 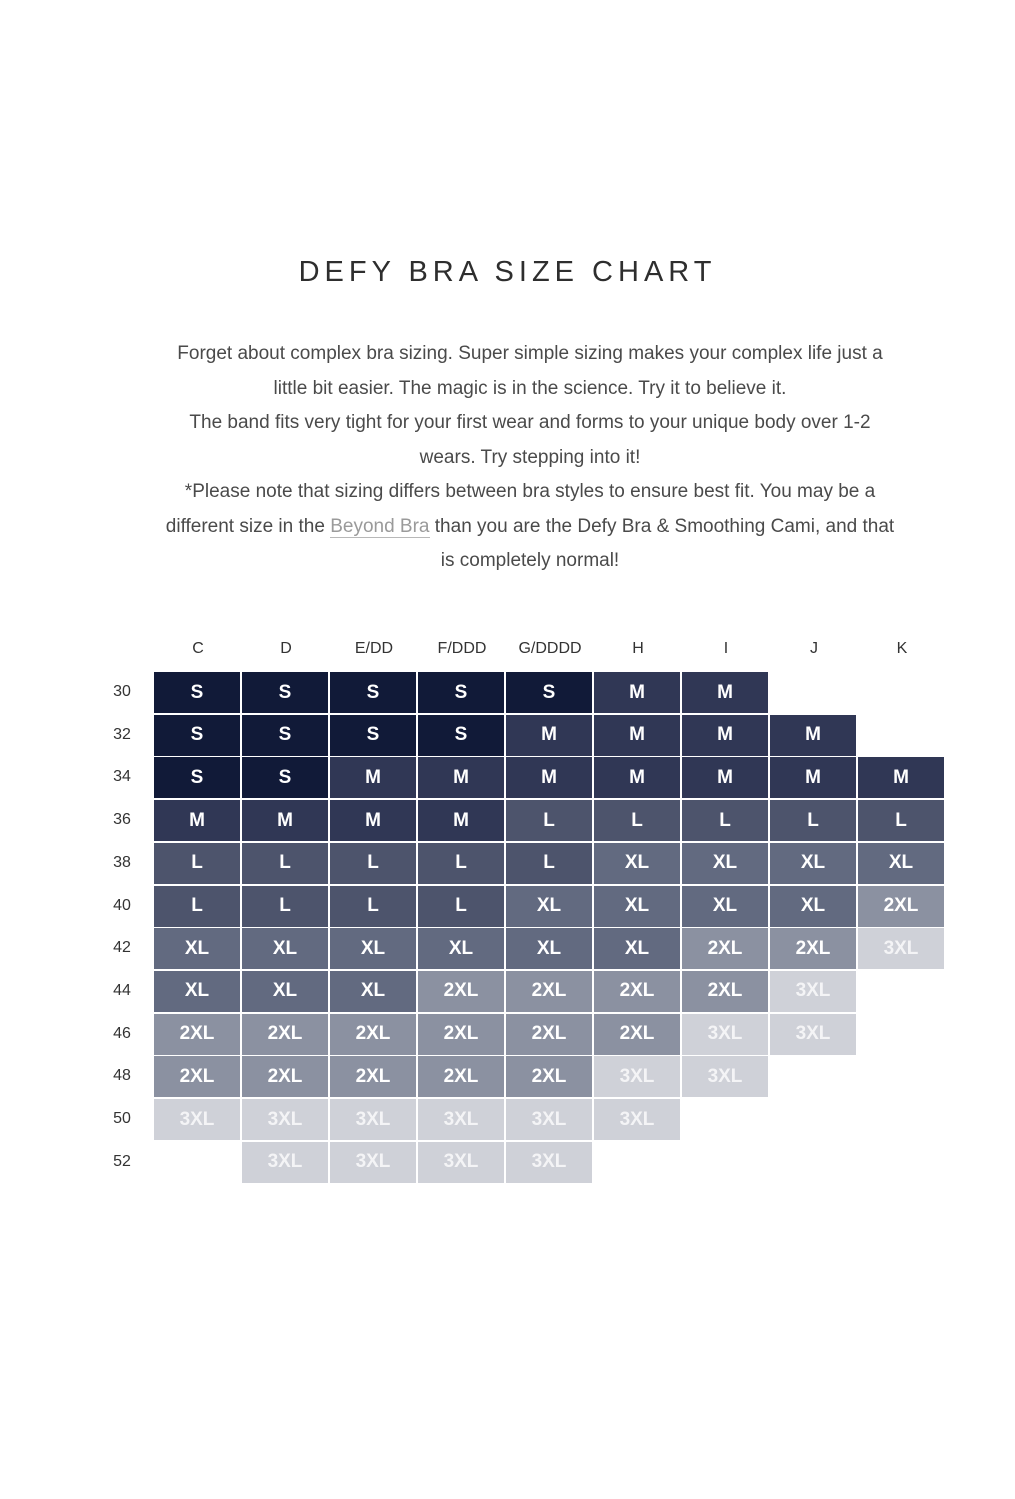 What do you see at coordinates (122, 820) in the screenshot?
I see `row-header: 36` at bounding box center [122, 820].